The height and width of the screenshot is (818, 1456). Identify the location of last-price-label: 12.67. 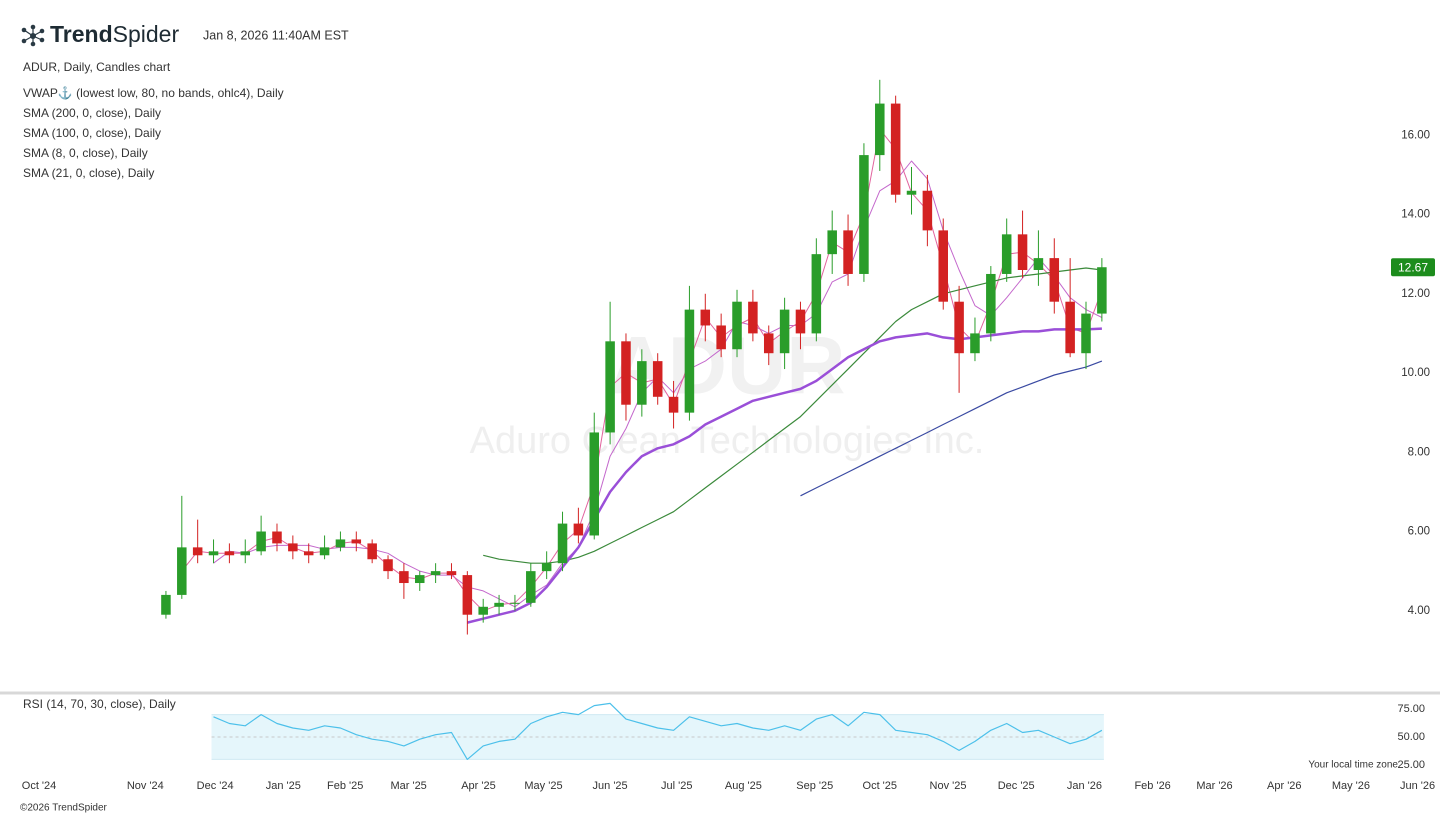
(1413, 267).